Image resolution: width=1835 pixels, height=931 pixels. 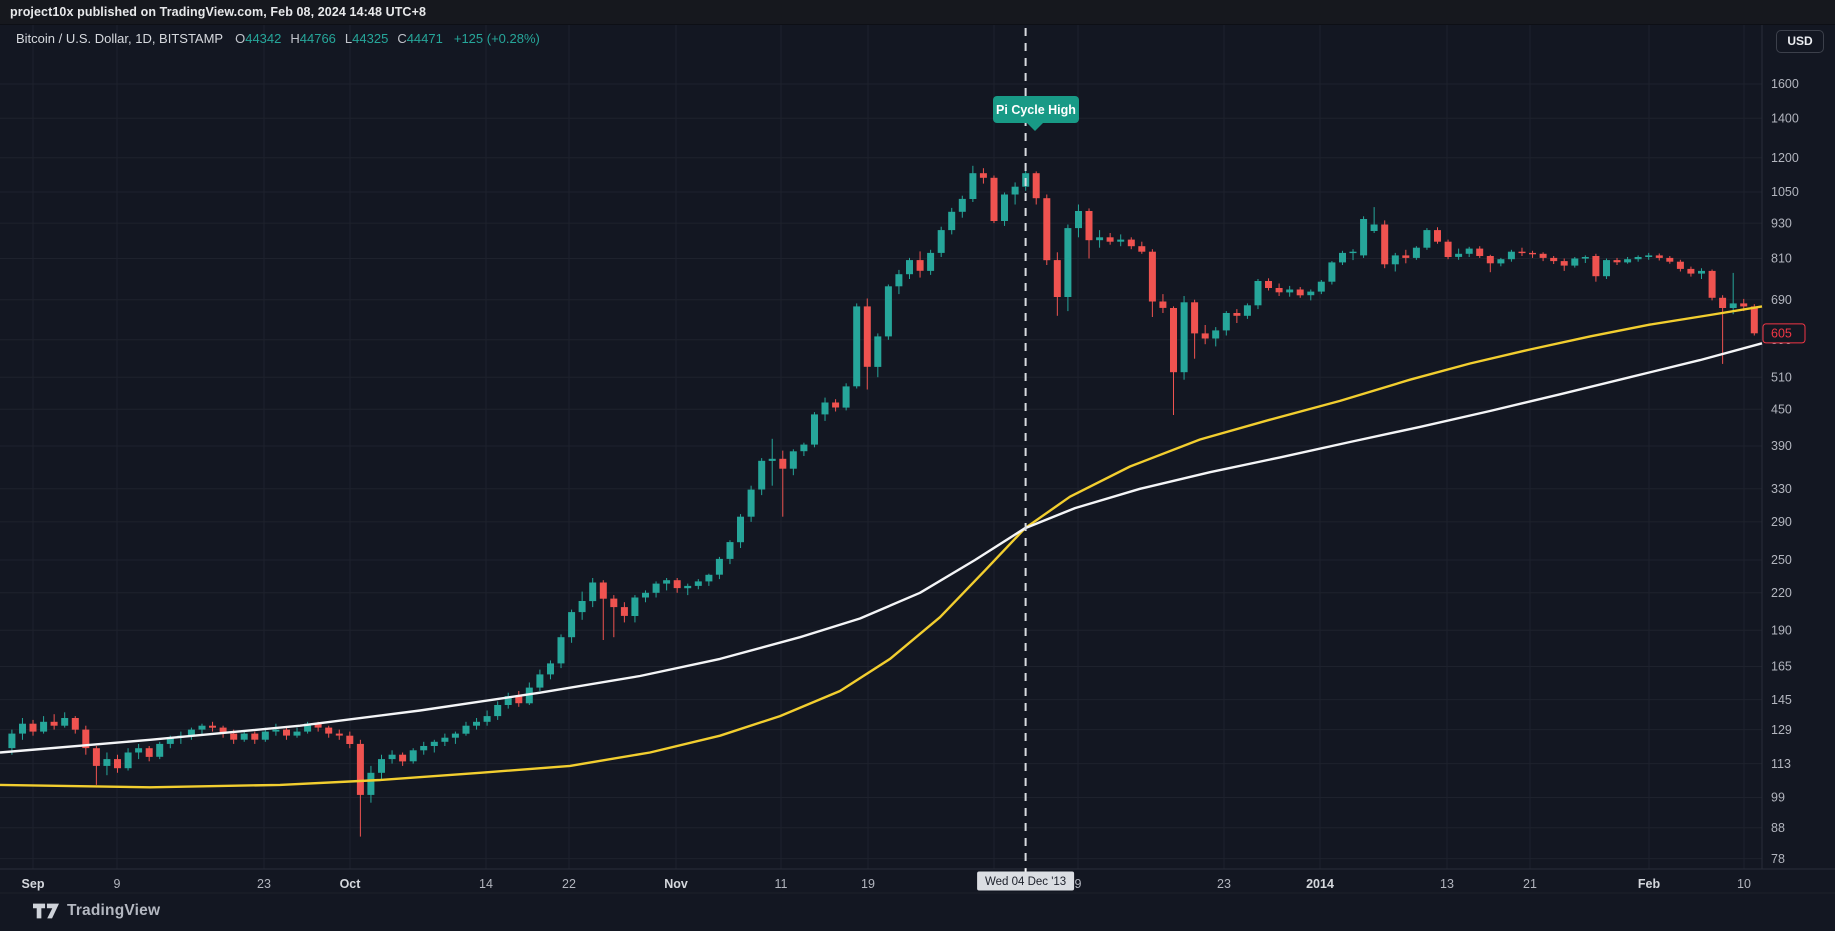 I want to click on time-axis: Sep923Oct1422Nov1119Dec92320141321Feb10, so click(x=886, y=884).